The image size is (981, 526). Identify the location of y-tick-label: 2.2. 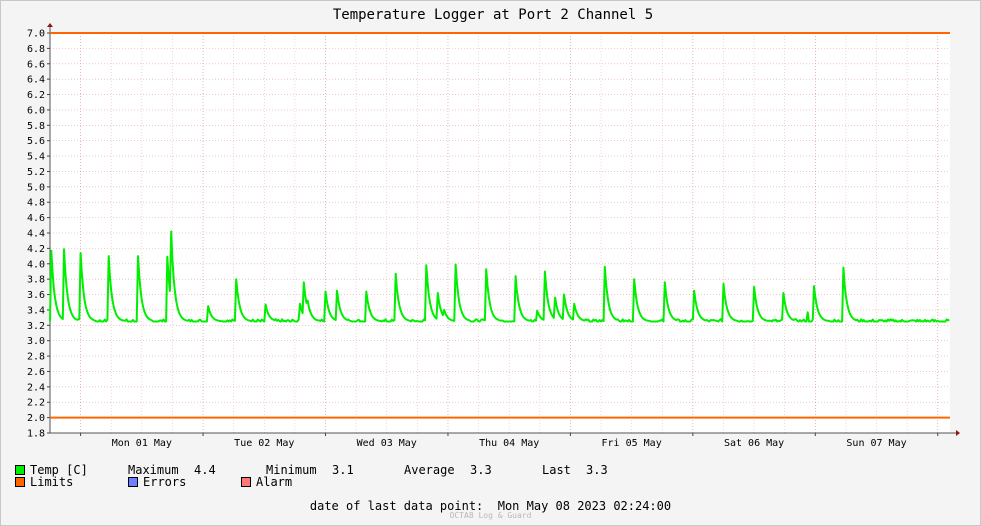
(36, 403).